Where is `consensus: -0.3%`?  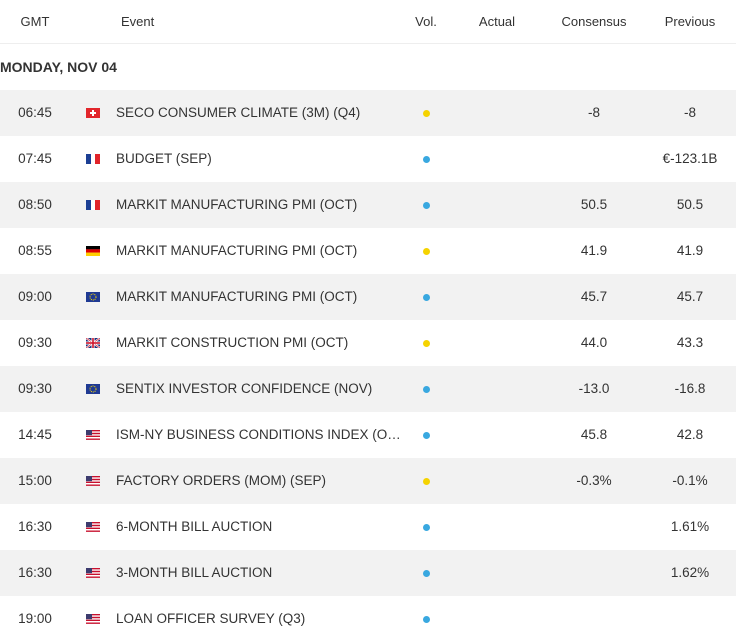
consensus: -0.3% is located at coordinates (594, 480).